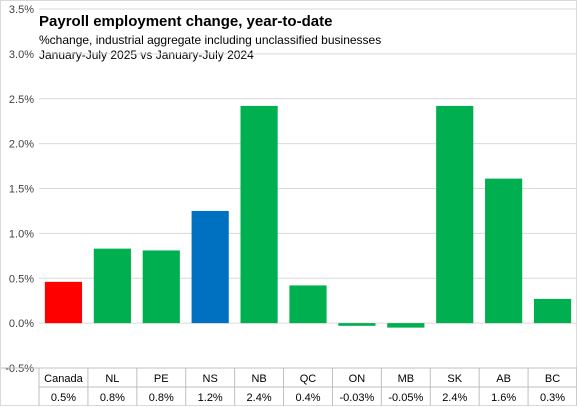 The height and width of the screenshot is (407, 577). What do you see at coordinates (19, 369) in the screenshot?
I see `y-tick-label: -0.5%` at bounding box center [19, 369].